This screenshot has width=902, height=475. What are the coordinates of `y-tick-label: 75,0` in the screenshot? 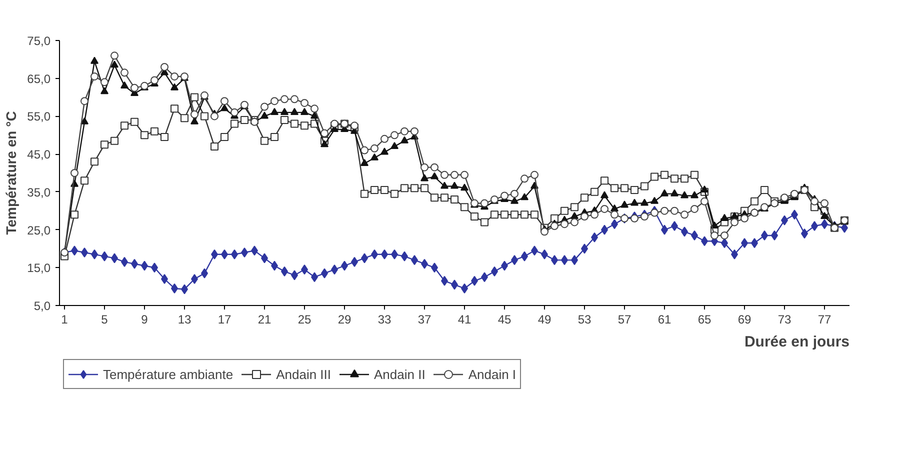 It's located at (39, 41).